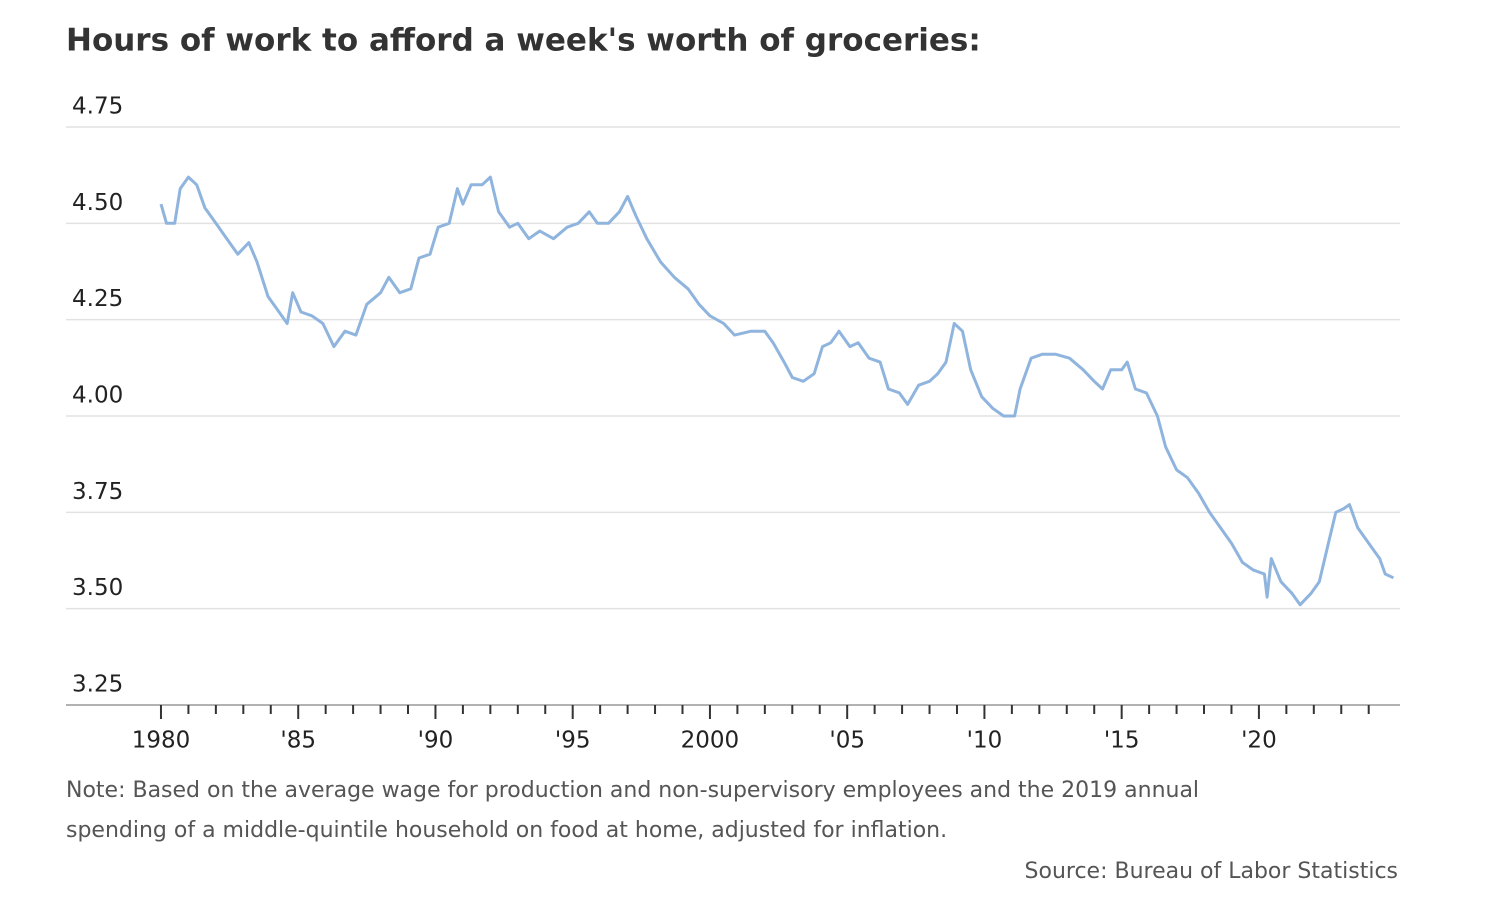  I want to click on source: Source: Bureau of Labor Statistics, so click(1211, 871).